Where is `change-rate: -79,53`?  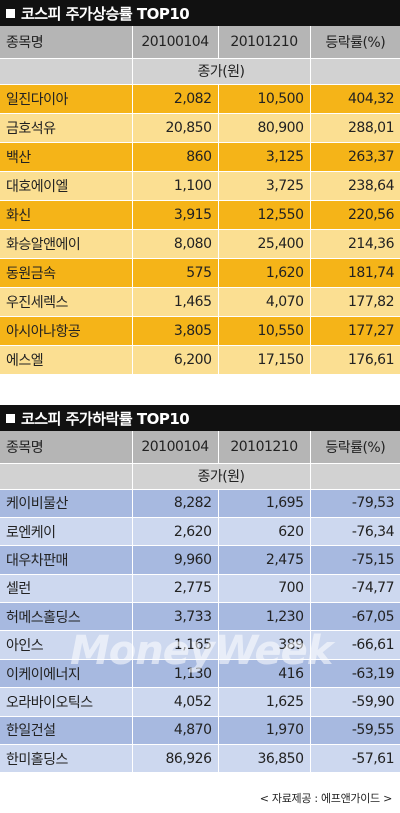 change-rate: -79,53 is located at coordinates (355, 503).